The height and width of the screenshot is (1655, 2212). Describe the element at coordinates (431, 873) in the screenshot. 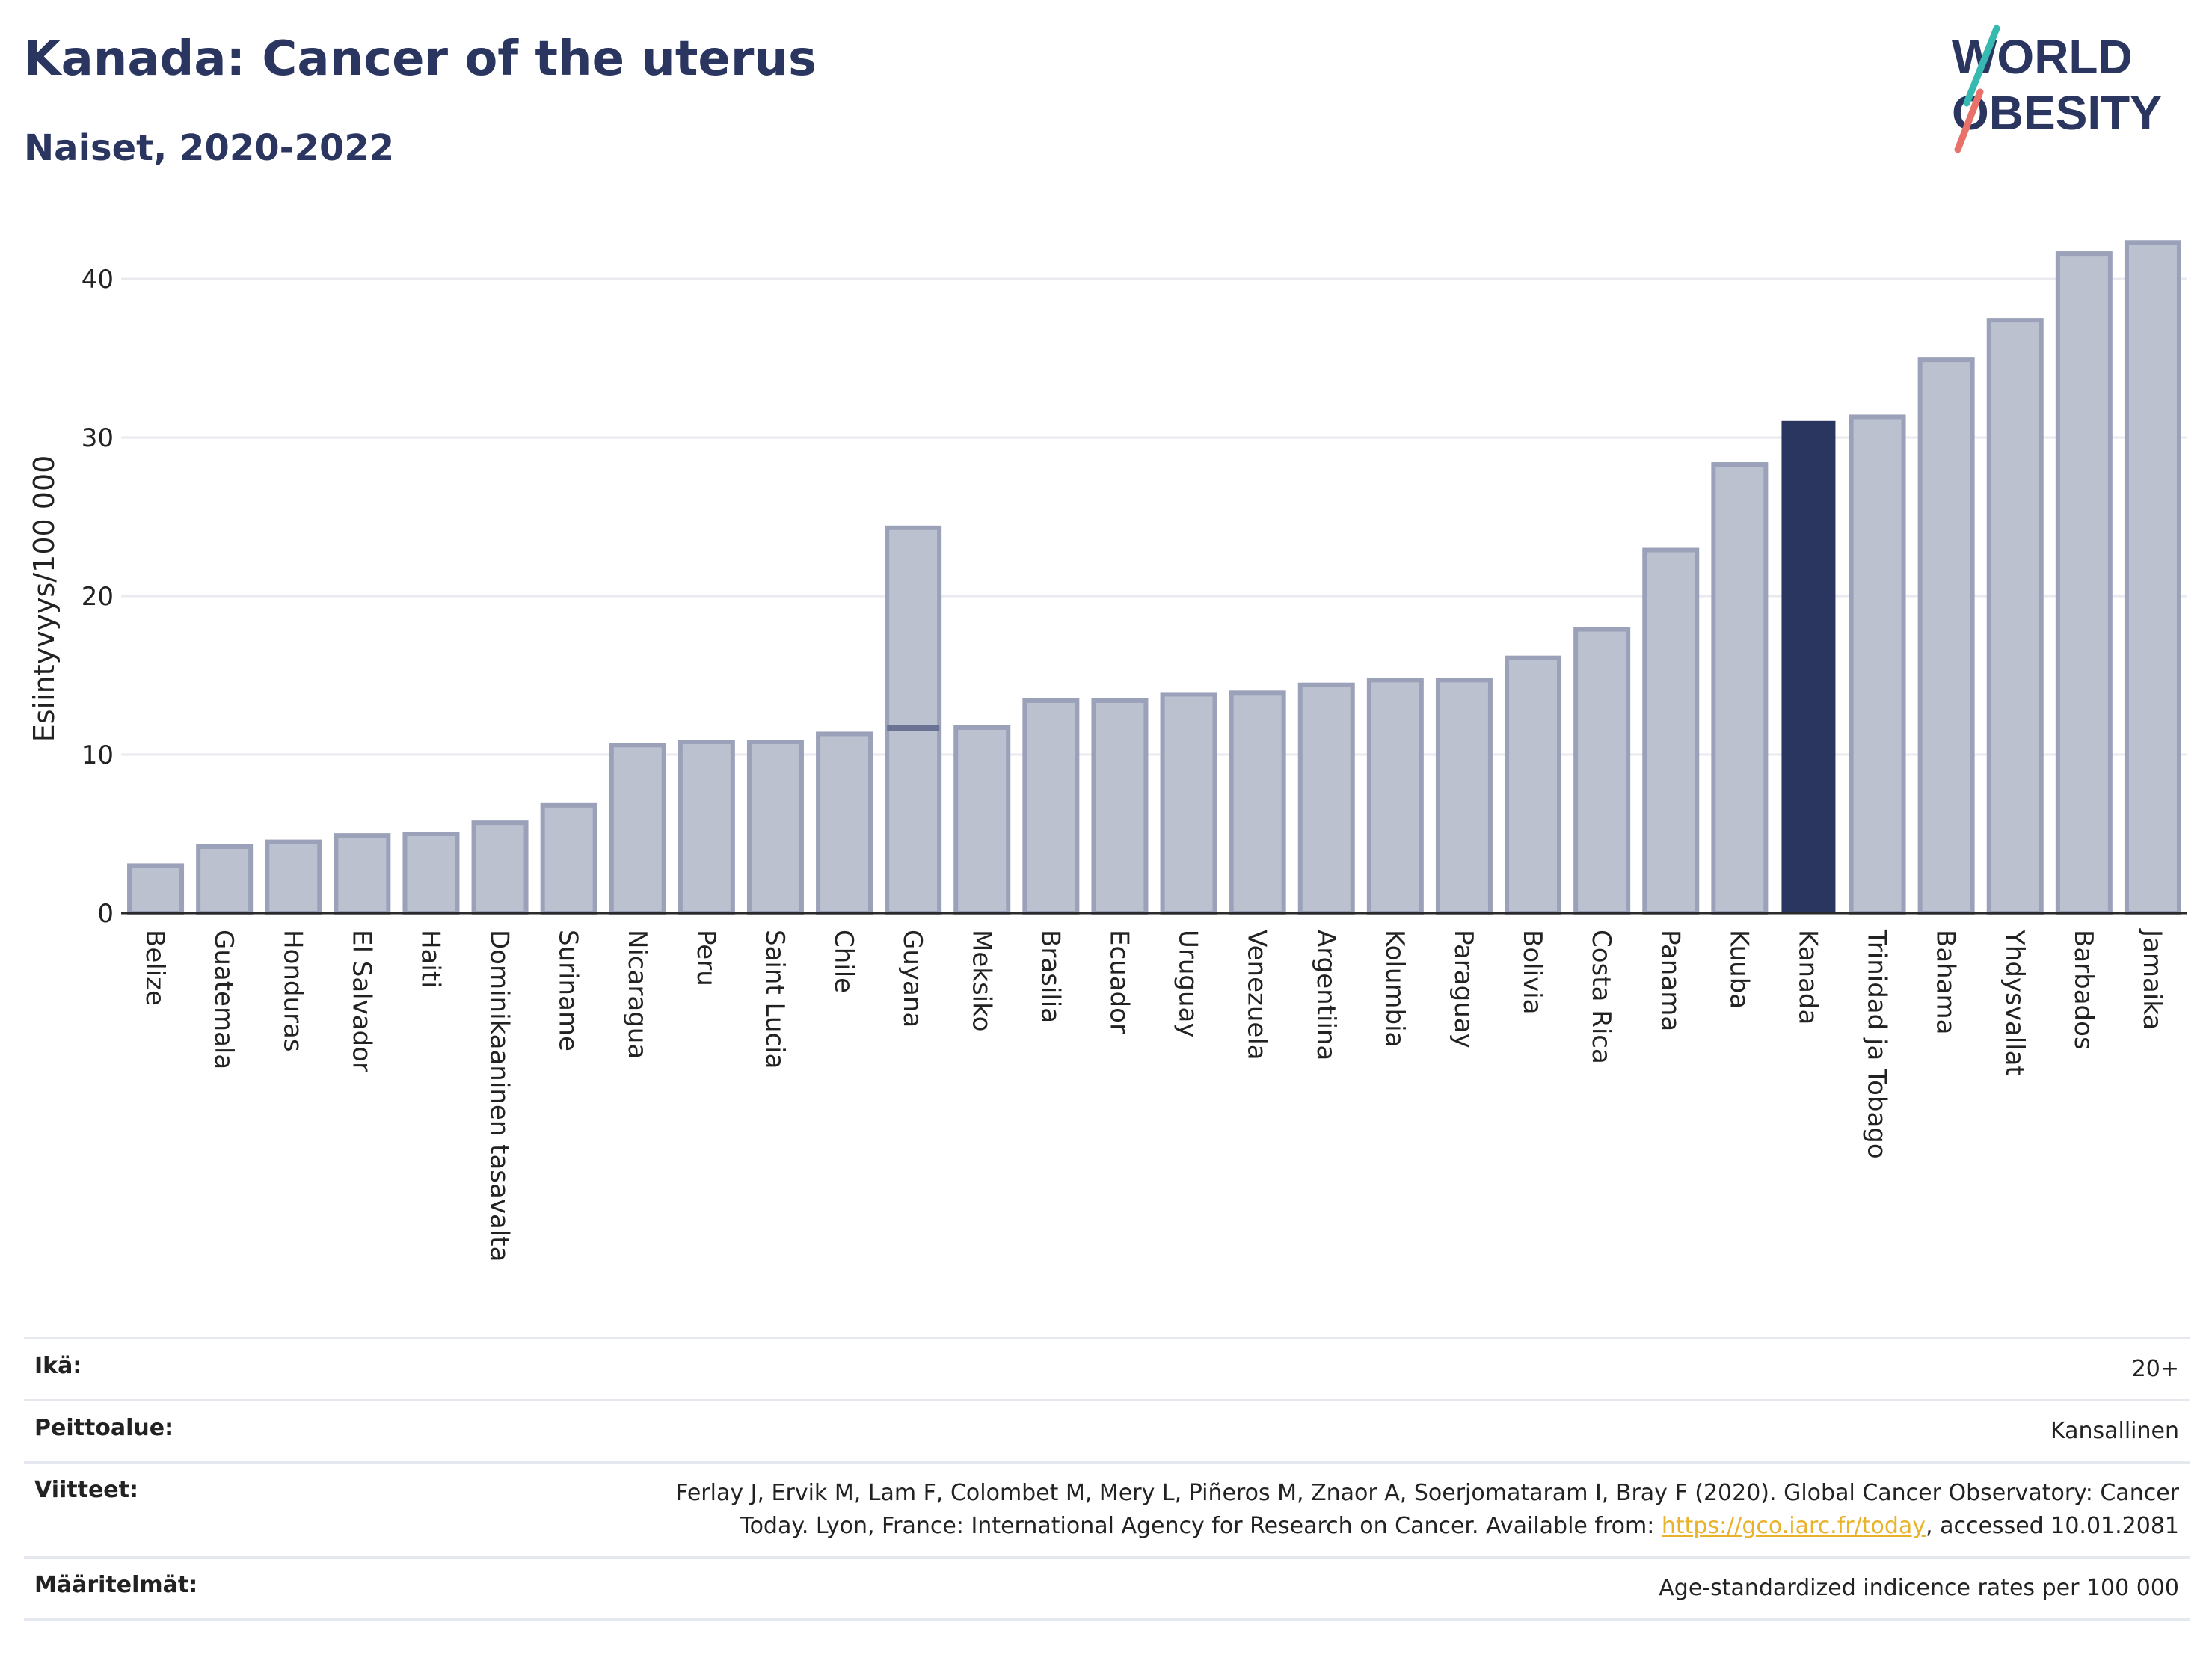

I see `bar-haiti` at that location.